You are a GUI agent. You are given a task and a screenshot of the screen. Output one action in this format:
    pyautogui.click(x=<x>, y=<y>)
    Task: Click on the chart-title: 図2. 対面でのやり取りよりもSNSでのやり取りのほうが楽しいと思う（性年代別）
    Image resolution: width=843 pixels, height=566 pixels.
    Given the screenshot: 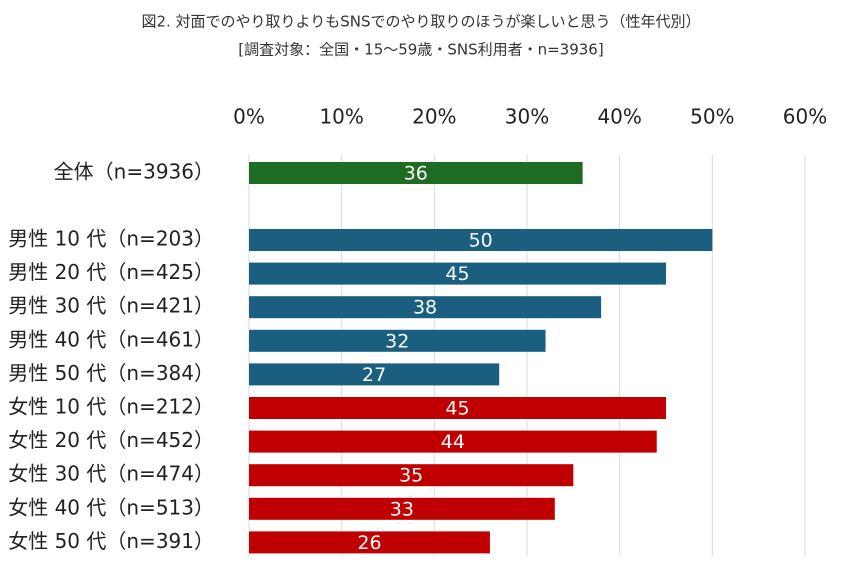 What is the action you would take?
    pyautogui.click(x=420, y=22)
    